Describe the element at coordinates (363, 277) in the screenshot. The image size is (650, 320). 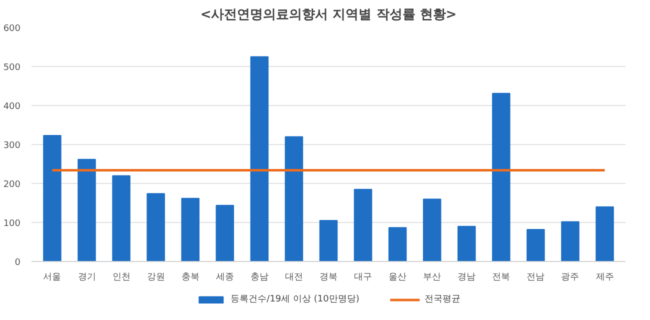
I see `x-tick-label: 대구` at that location.